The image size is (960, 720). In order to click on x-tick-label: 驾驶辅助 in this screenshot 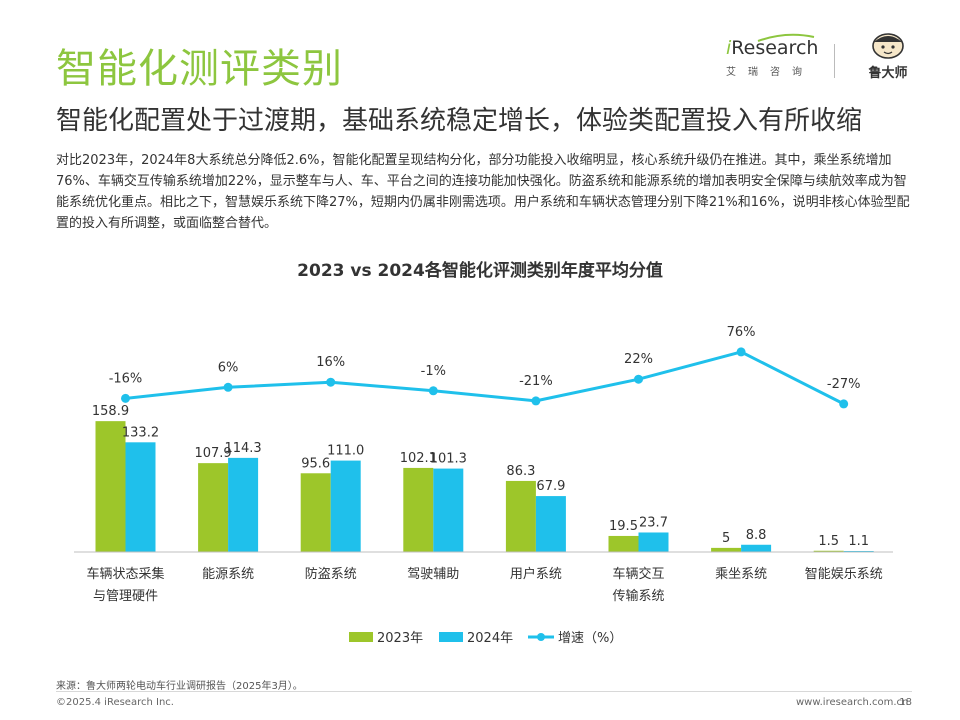, I will do `click(433, 574)`.